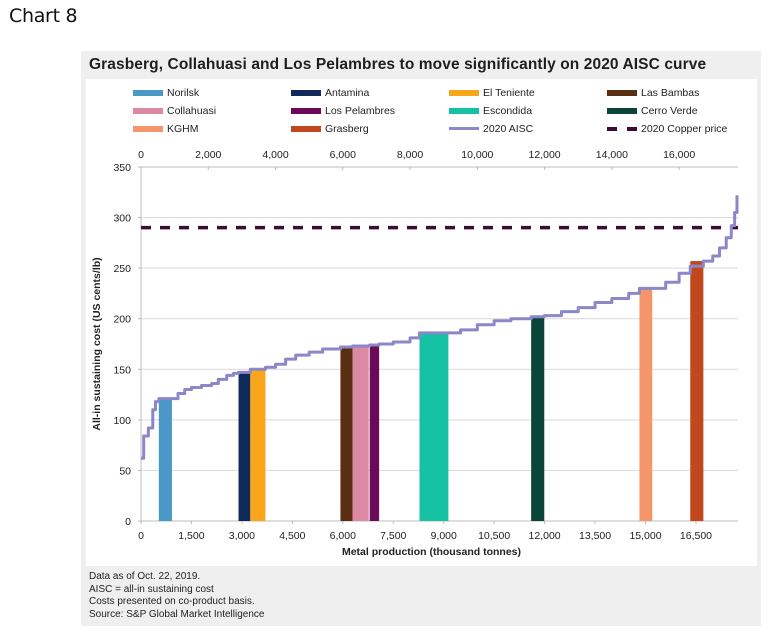 Image resolution: width=776 pixels, height=637 pixels. I want to click on x-tick-label-bottom: 12,000, so click(545, 536).